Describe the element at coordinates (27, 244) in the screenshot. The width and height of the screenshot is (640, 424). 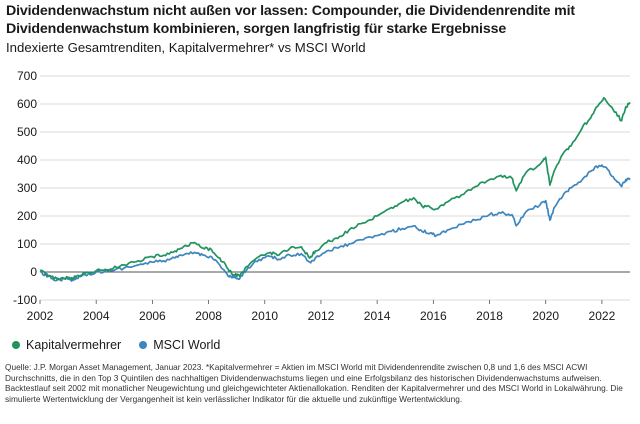
I see `y-tick-label: 100` at that location.